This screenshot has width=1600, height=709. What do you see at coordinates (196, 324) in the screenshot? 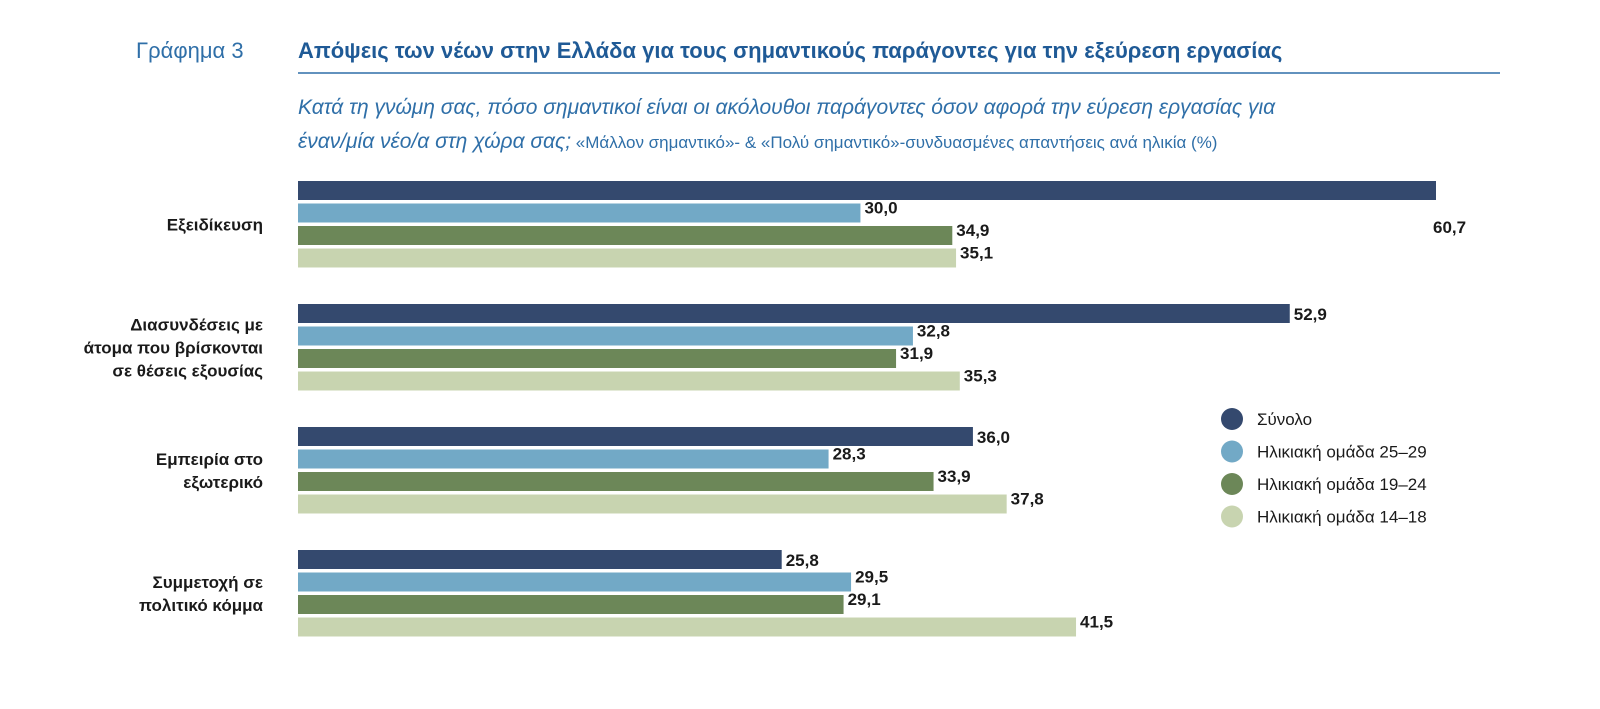
I see `category-label-line: Διασυνδέσεις με` at bounding box center [196, 324].